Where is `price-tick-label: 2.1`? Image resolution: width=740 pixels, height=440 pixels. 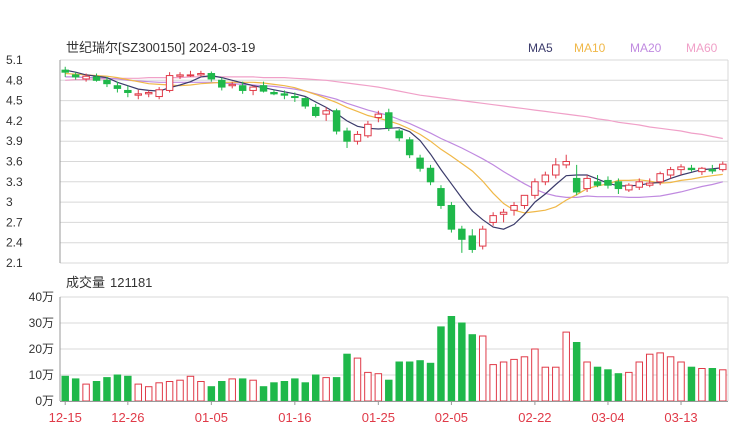 price-tick-label: 2.1 is located at coordinates (14, 263).